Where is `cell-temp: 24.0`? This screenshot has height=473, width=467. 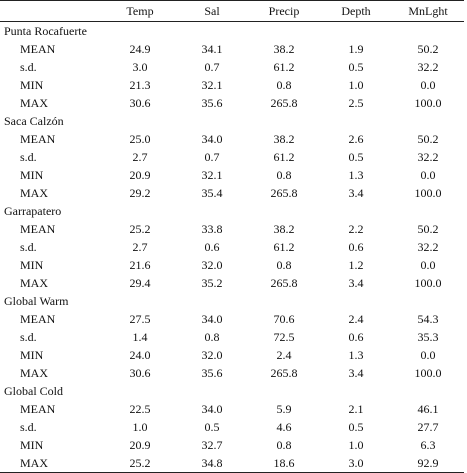
cell-temp: 24.0 is located at coordinates (140, 355).